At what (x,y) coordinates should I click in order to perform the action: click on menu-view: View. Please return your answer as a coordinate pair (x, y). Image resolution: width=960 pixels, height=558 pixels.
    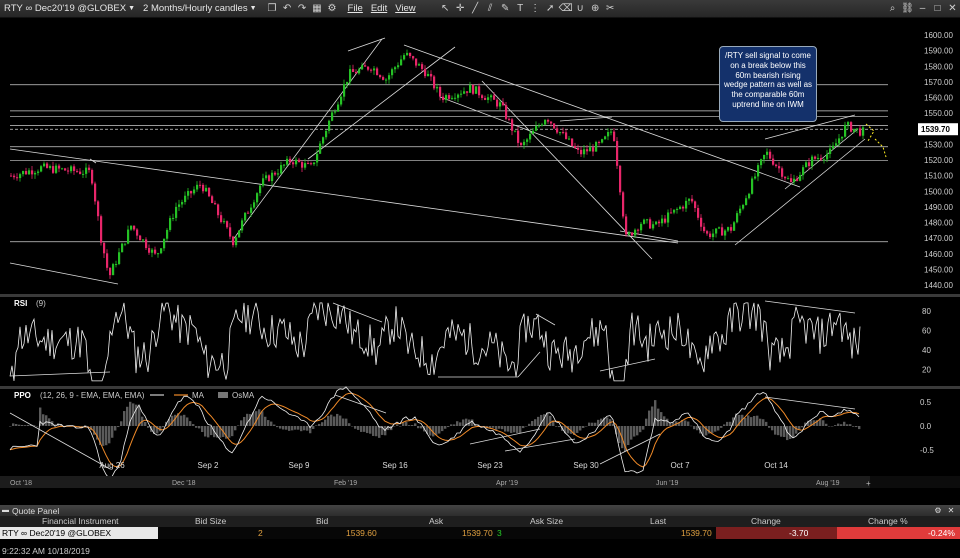
    Looking at the image, I should click on (405, 8).